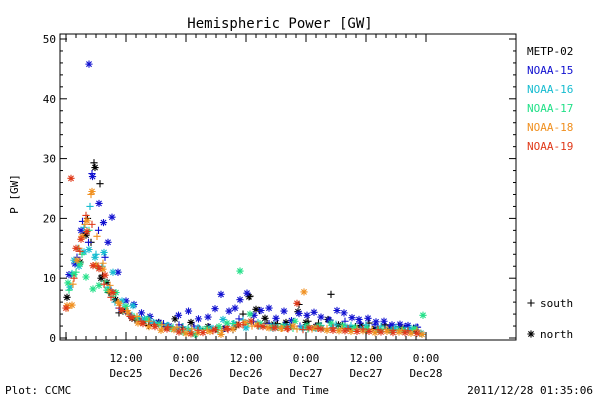 This screenshot has height=400, width=600. Describe the element at coordinates (365, 373) in the screenshot. I see `x-tick-date-label: Dec27` at that location.